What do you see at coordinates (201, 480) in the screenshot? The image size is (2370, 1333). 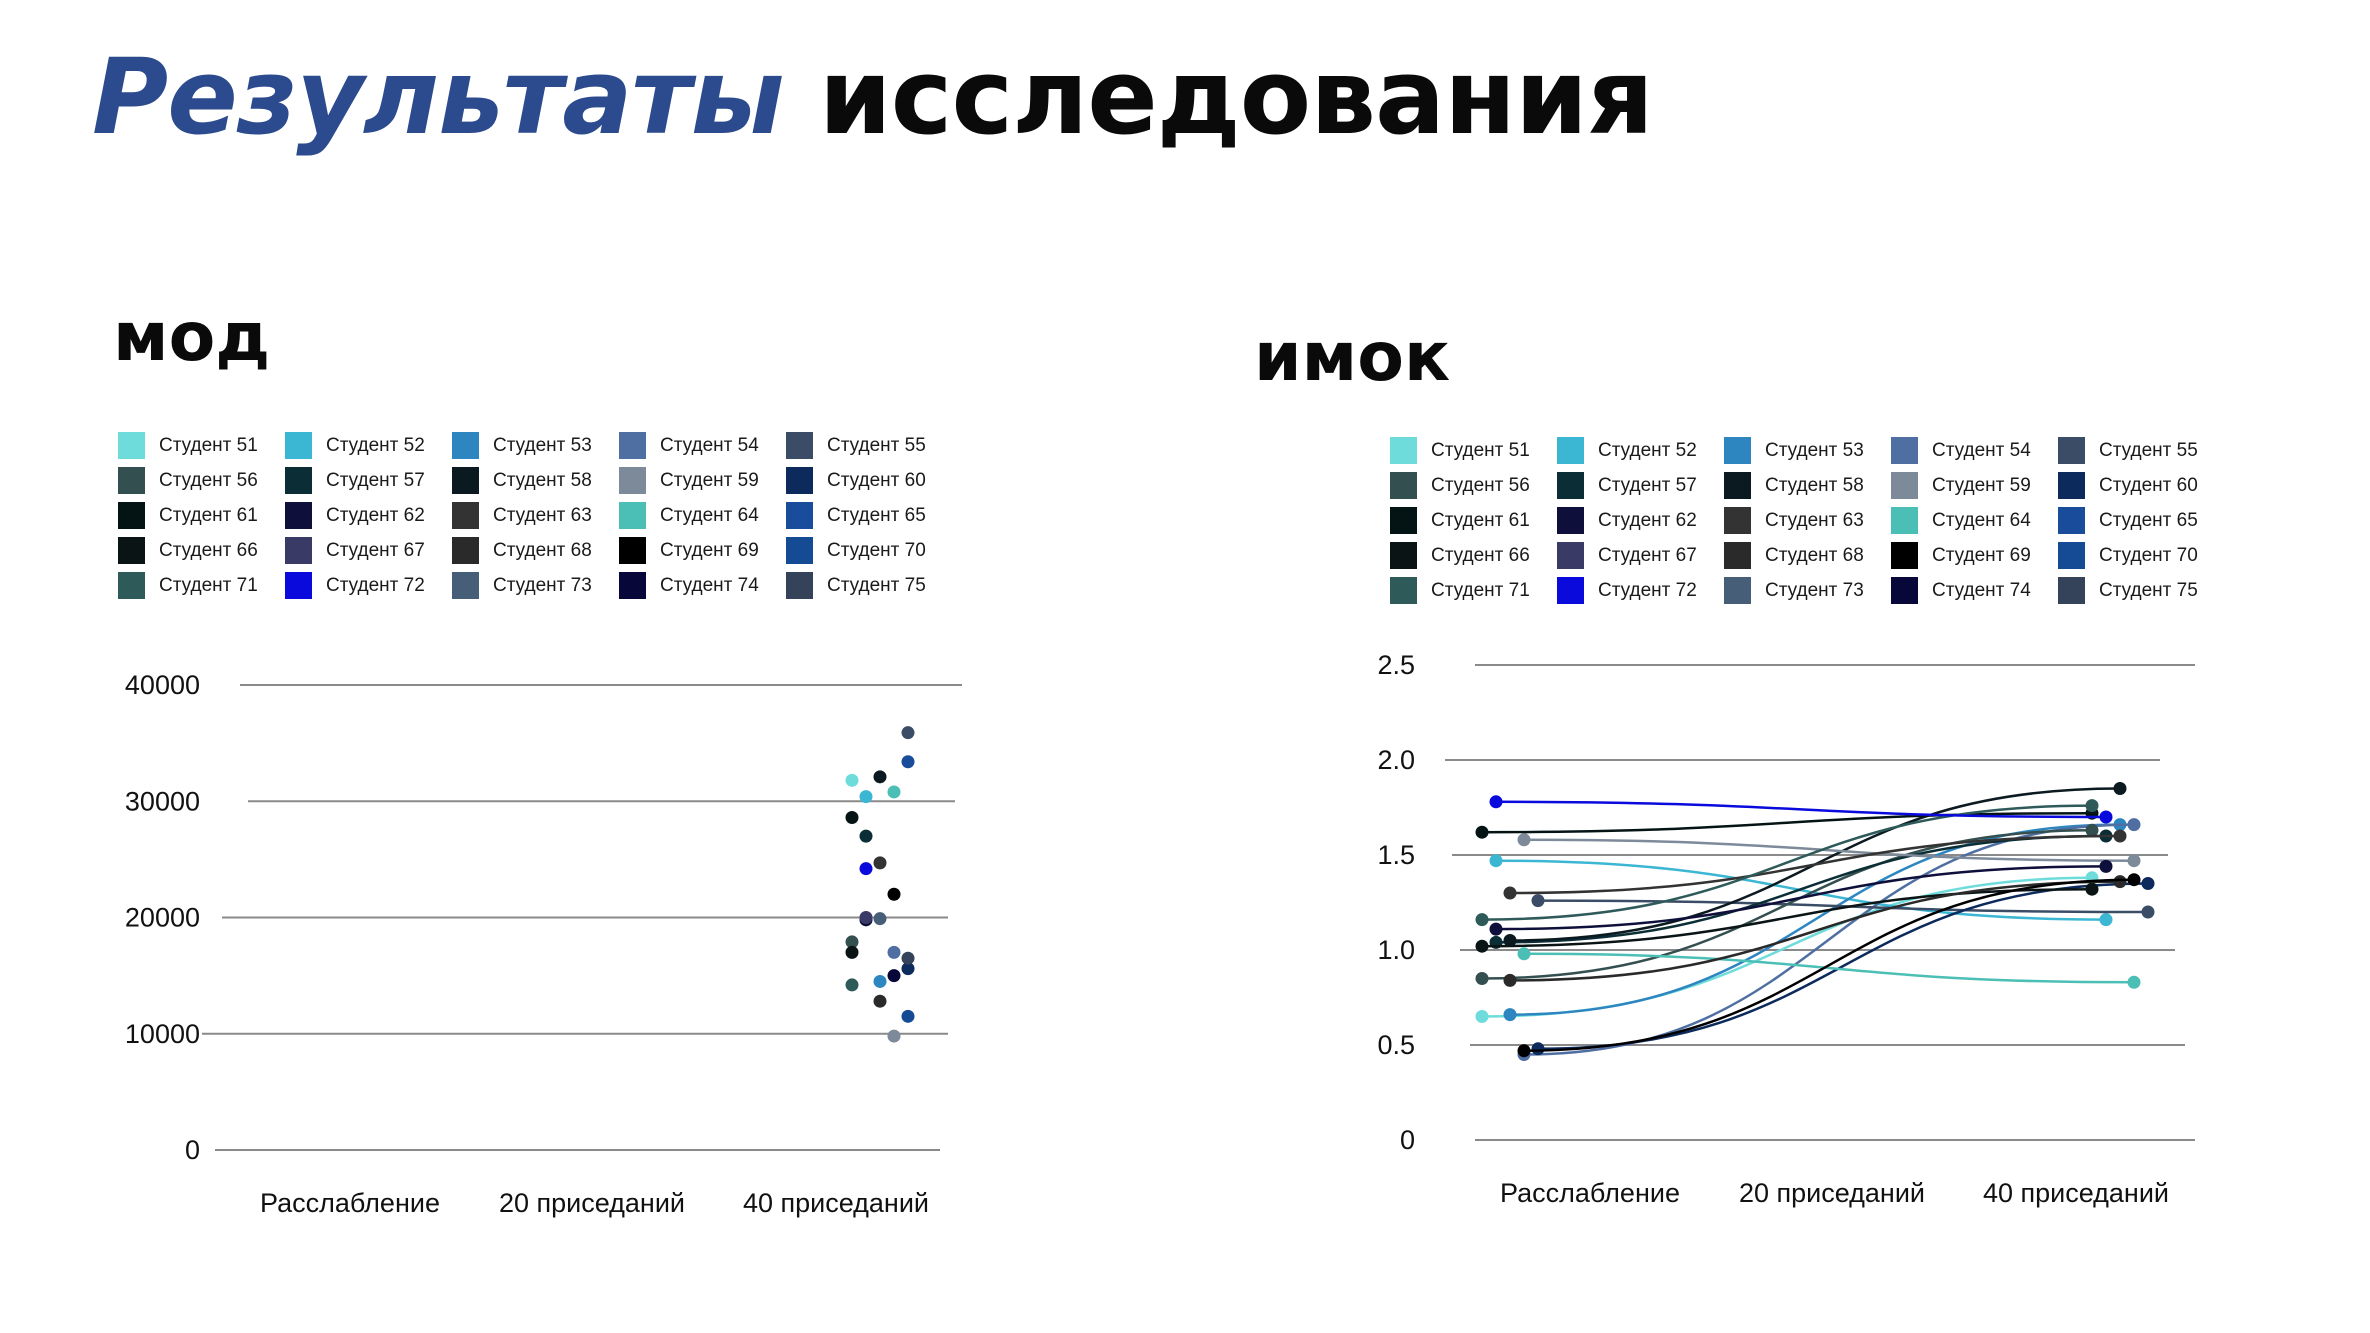 I see `mod-legend-item: Студент 56` at bounding box center [201, 480].